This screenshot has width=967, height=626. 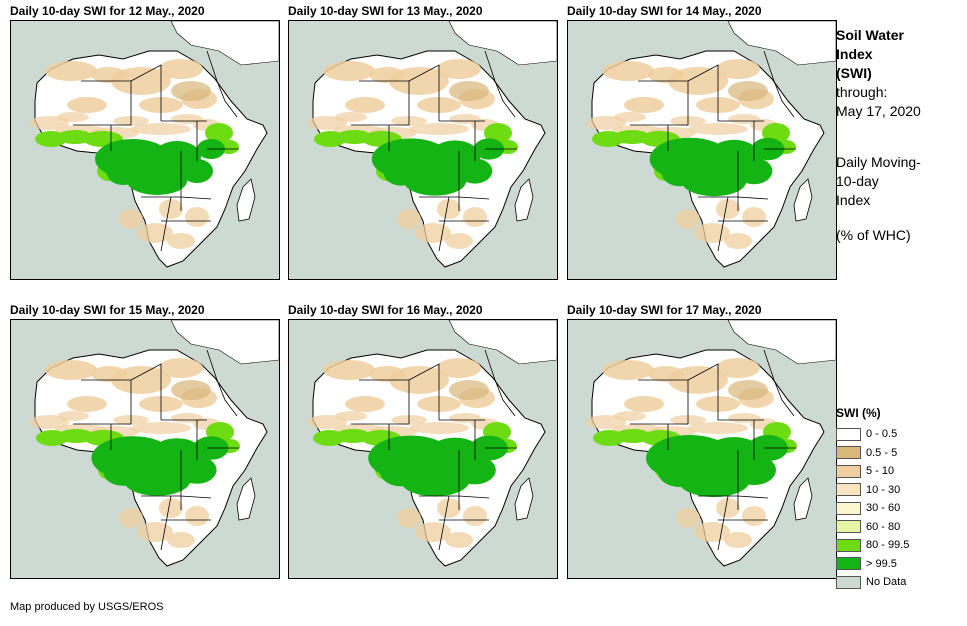 What do you see at coordinates (858, 413) in the screenshot?
I see `legend-title: SWI (%)` at bounding box center [858, 413].